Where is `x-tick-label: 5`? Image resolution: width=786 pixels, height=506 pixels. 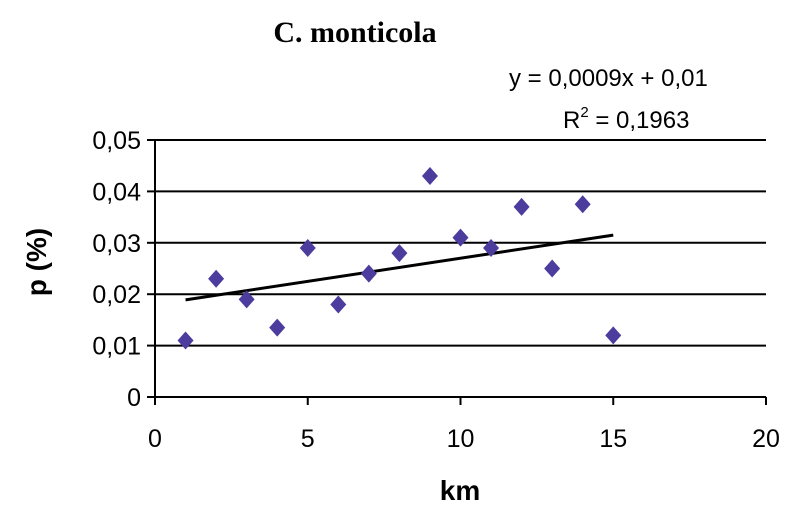 x-tick-label: 5 is located at coordinates (308, 439).